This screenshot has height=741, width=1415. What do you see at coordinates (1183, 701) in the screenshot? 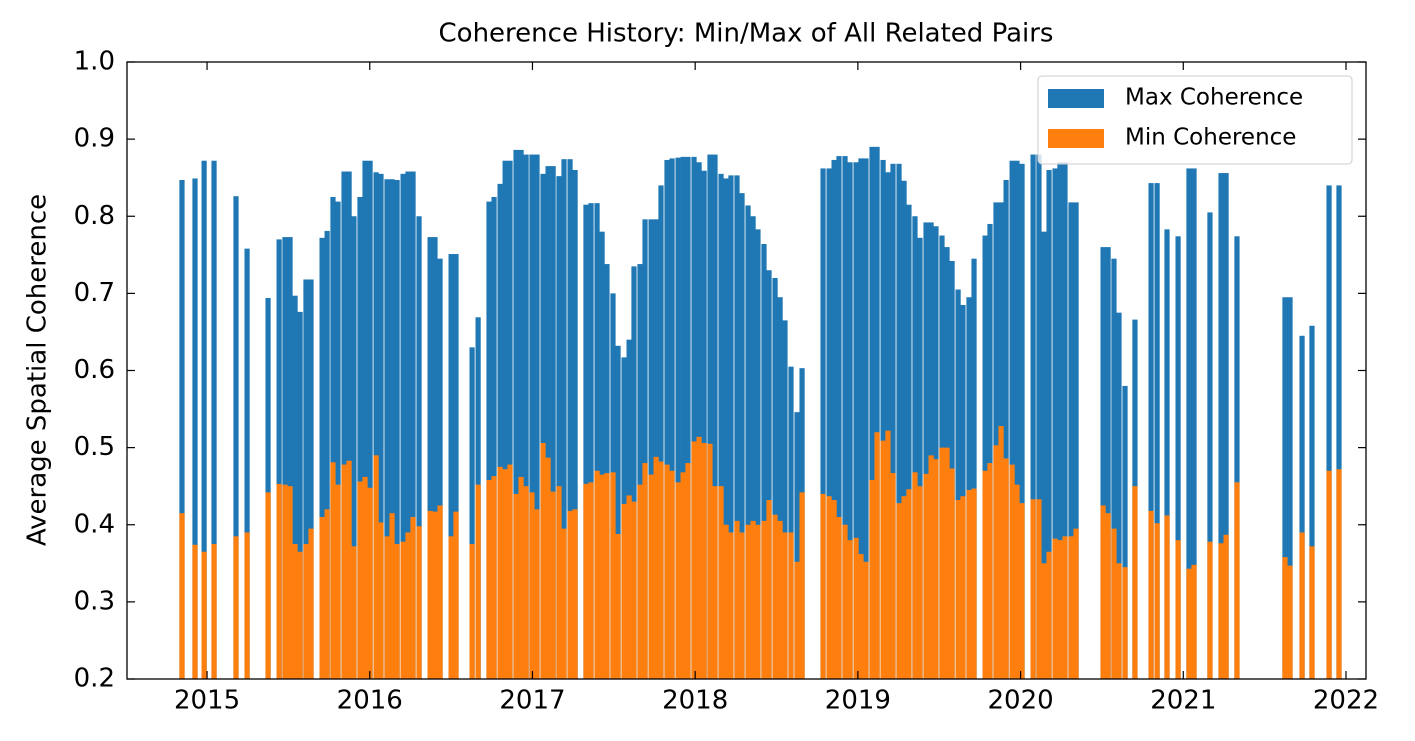
I see `x-tick-label: 2021` at bounding box center [1183, 701].